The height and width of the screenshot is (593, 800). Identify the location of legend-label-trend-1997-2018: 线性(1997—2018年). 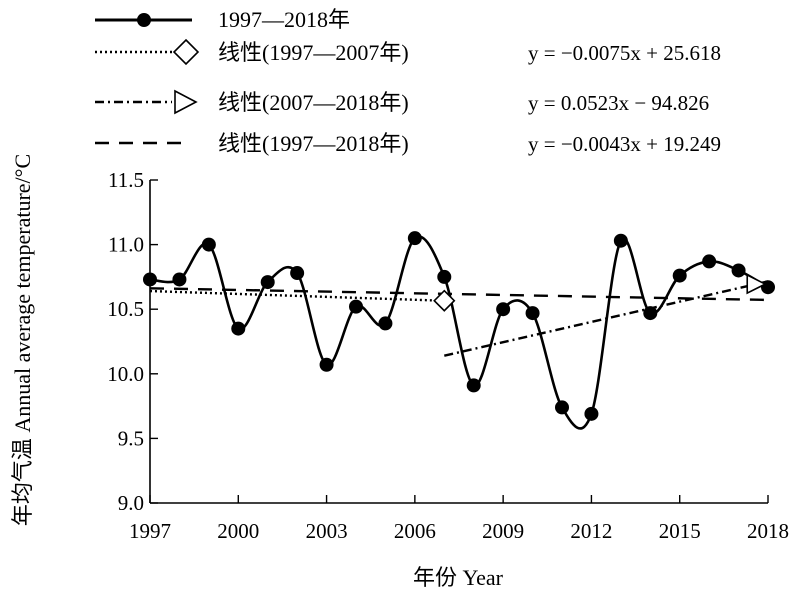
(313, 143).